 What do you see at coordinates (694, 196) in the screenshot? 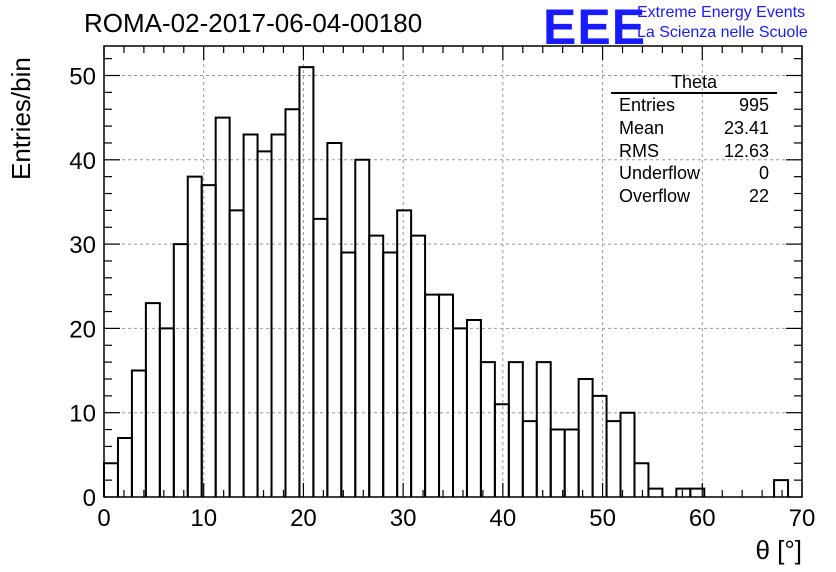
I see `stats-row-overflow: Overflow 22` at bounding box center [694, 196].